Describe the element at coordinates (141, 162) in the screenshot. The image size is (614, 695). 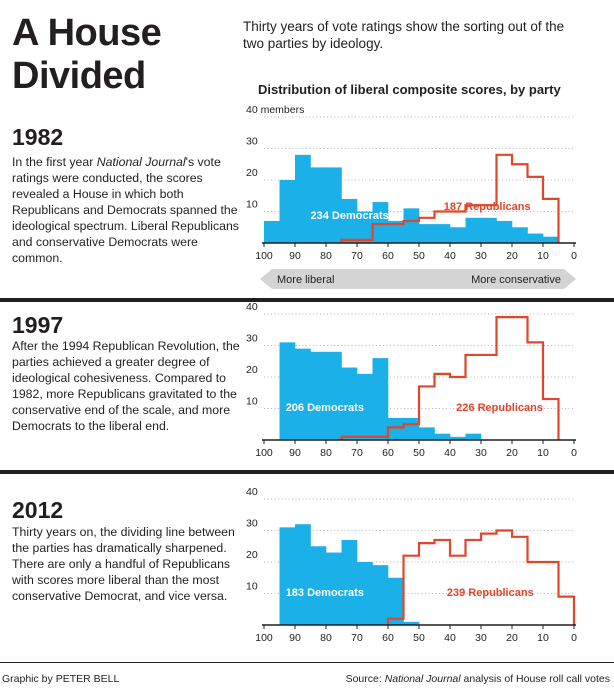
I see `panel-1982-desc-publication: National Journal` at that location.